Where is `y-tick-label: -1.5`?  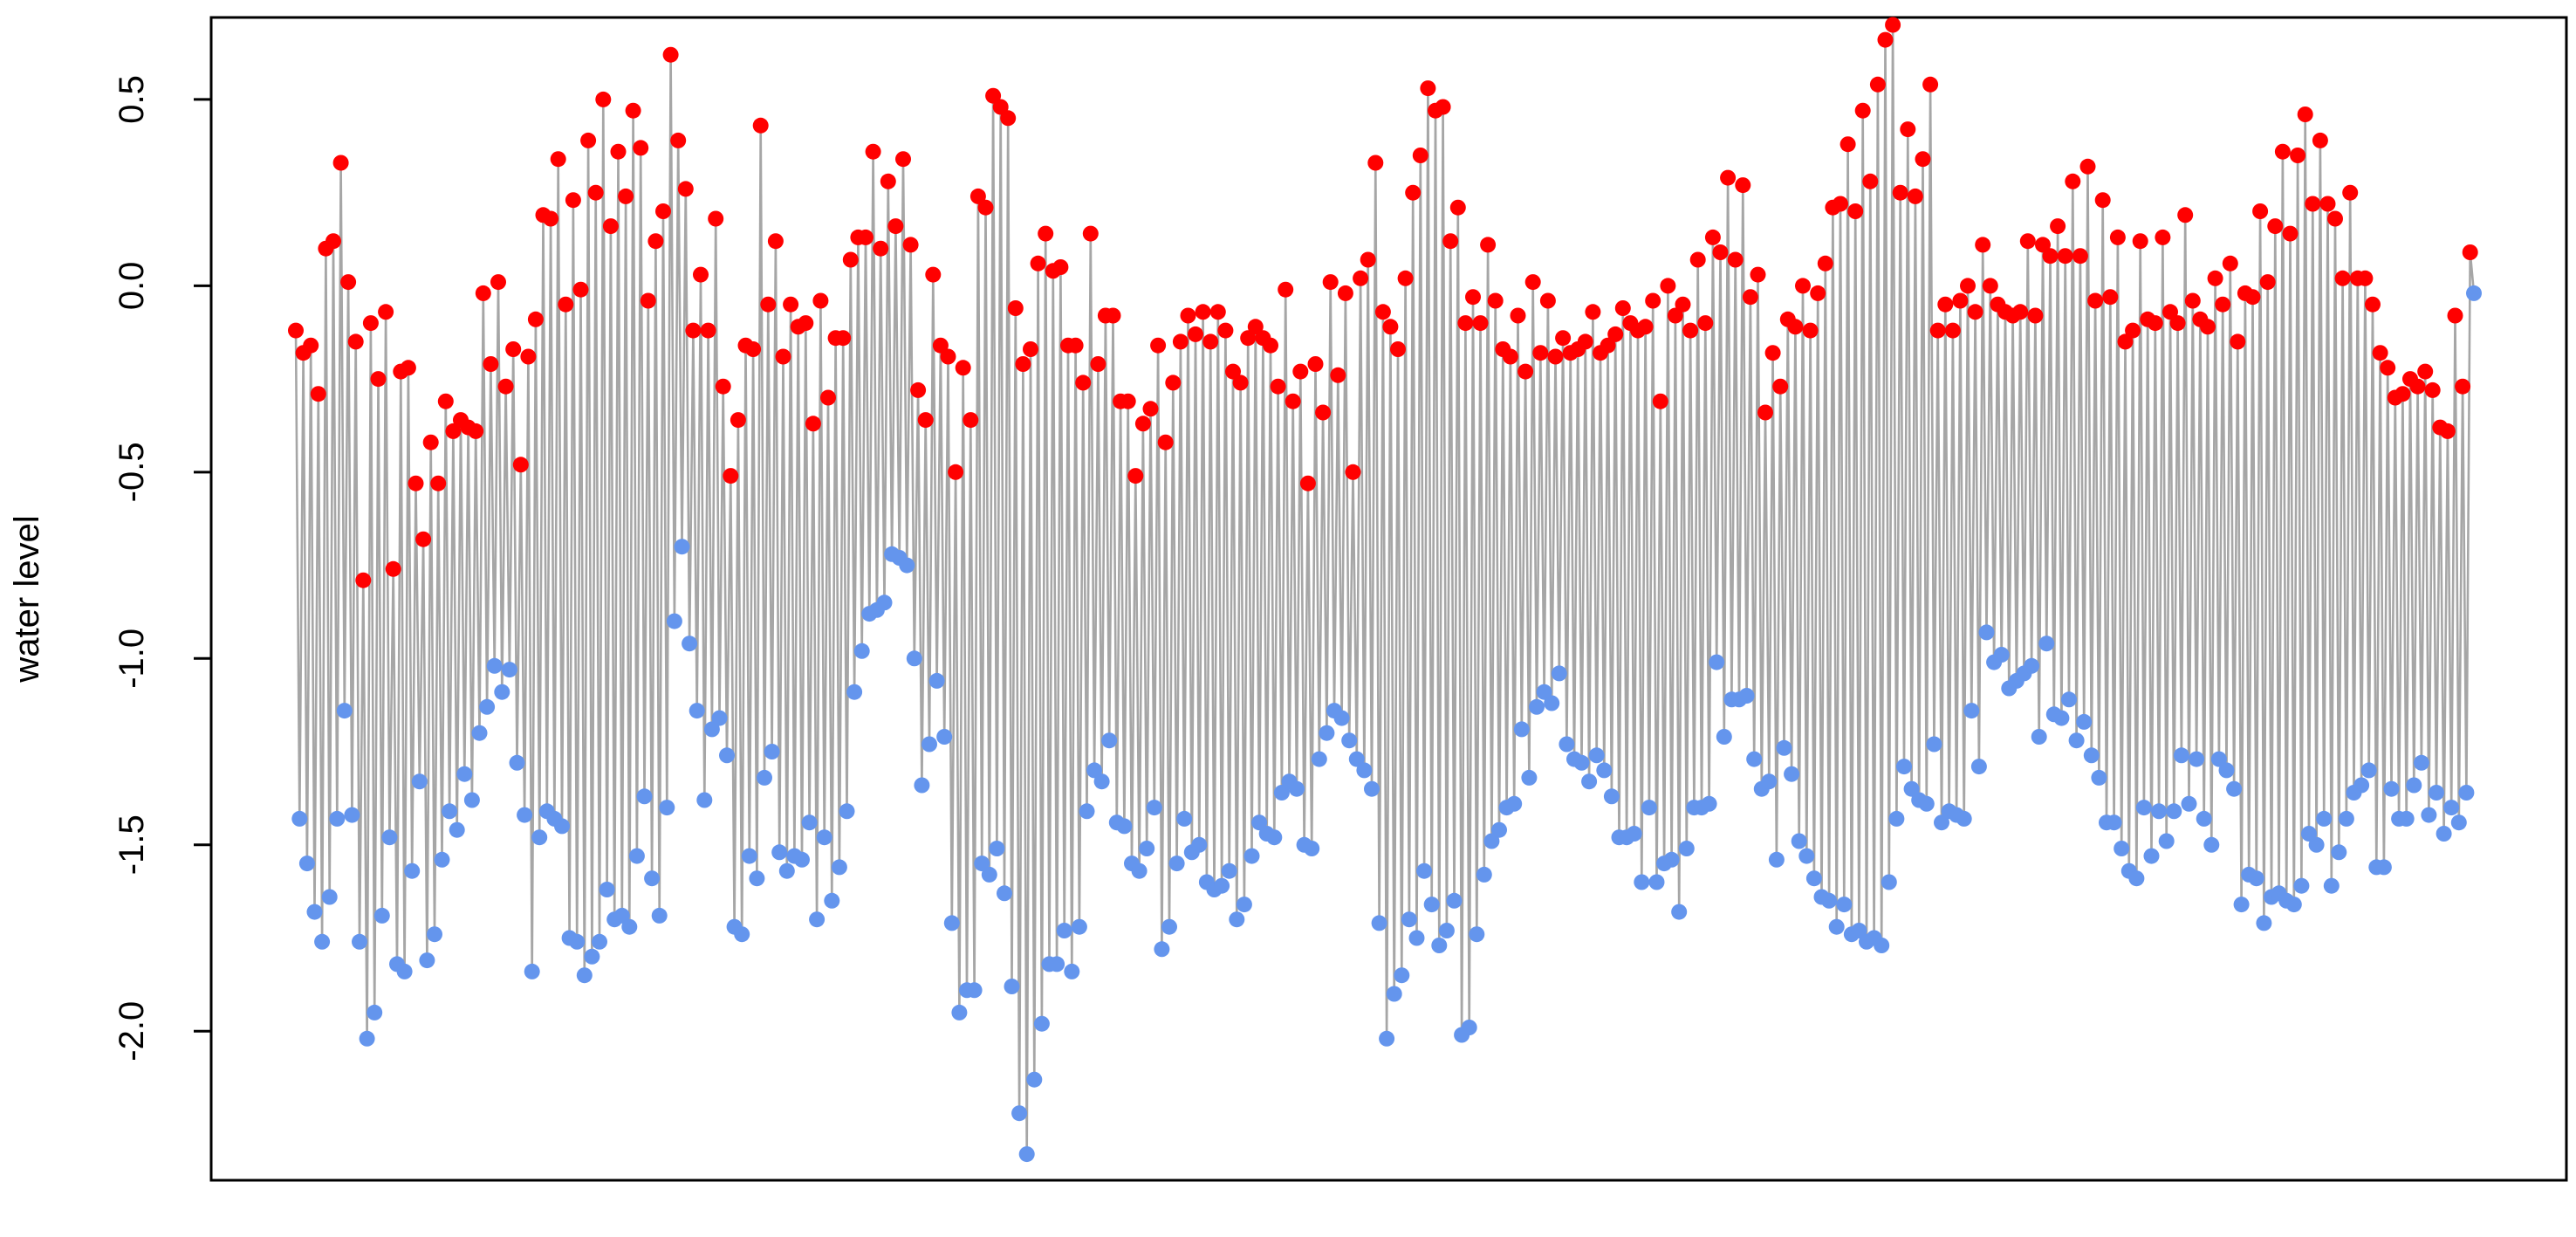 y-tick-label: -1.5 is located at coordinates (132, 844).